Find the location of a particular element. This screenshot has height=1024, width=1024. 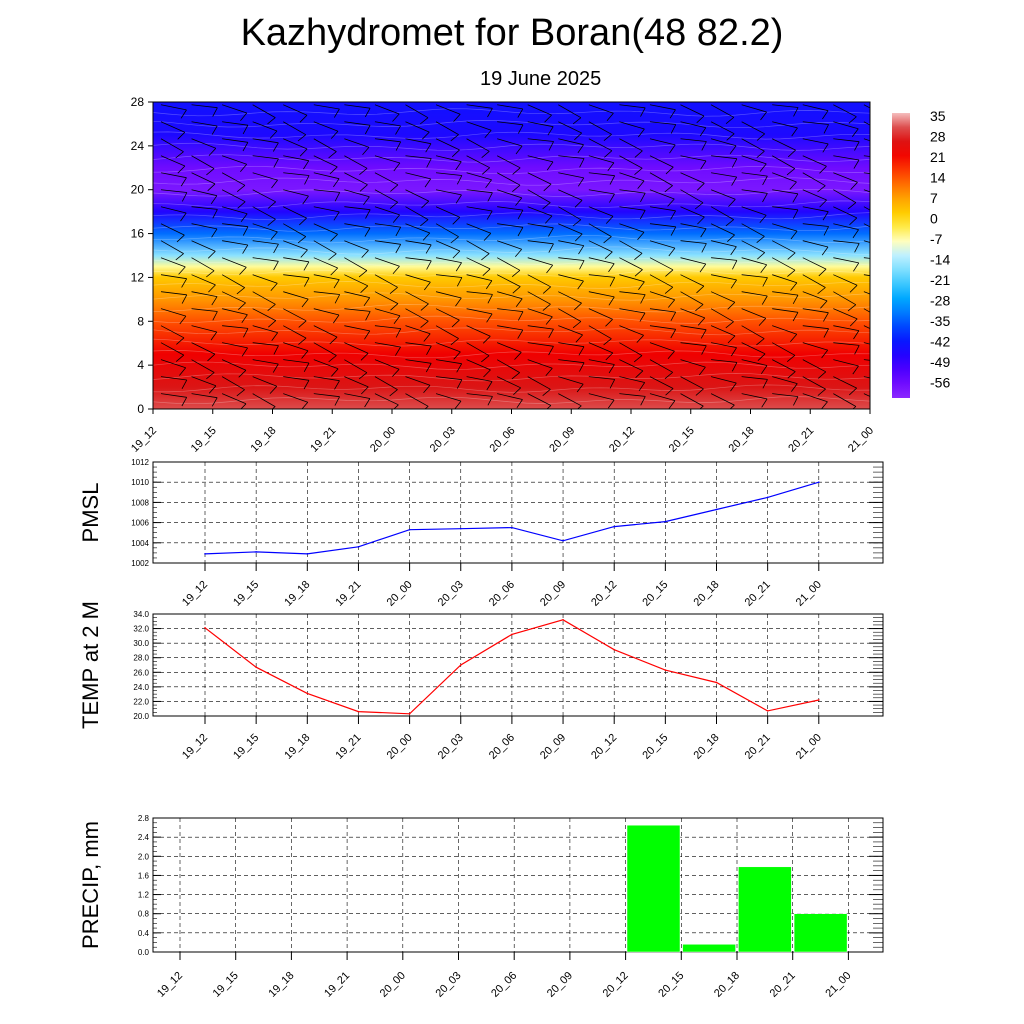

x-tick-label: 19_12 is located at coordinates (170, 985).